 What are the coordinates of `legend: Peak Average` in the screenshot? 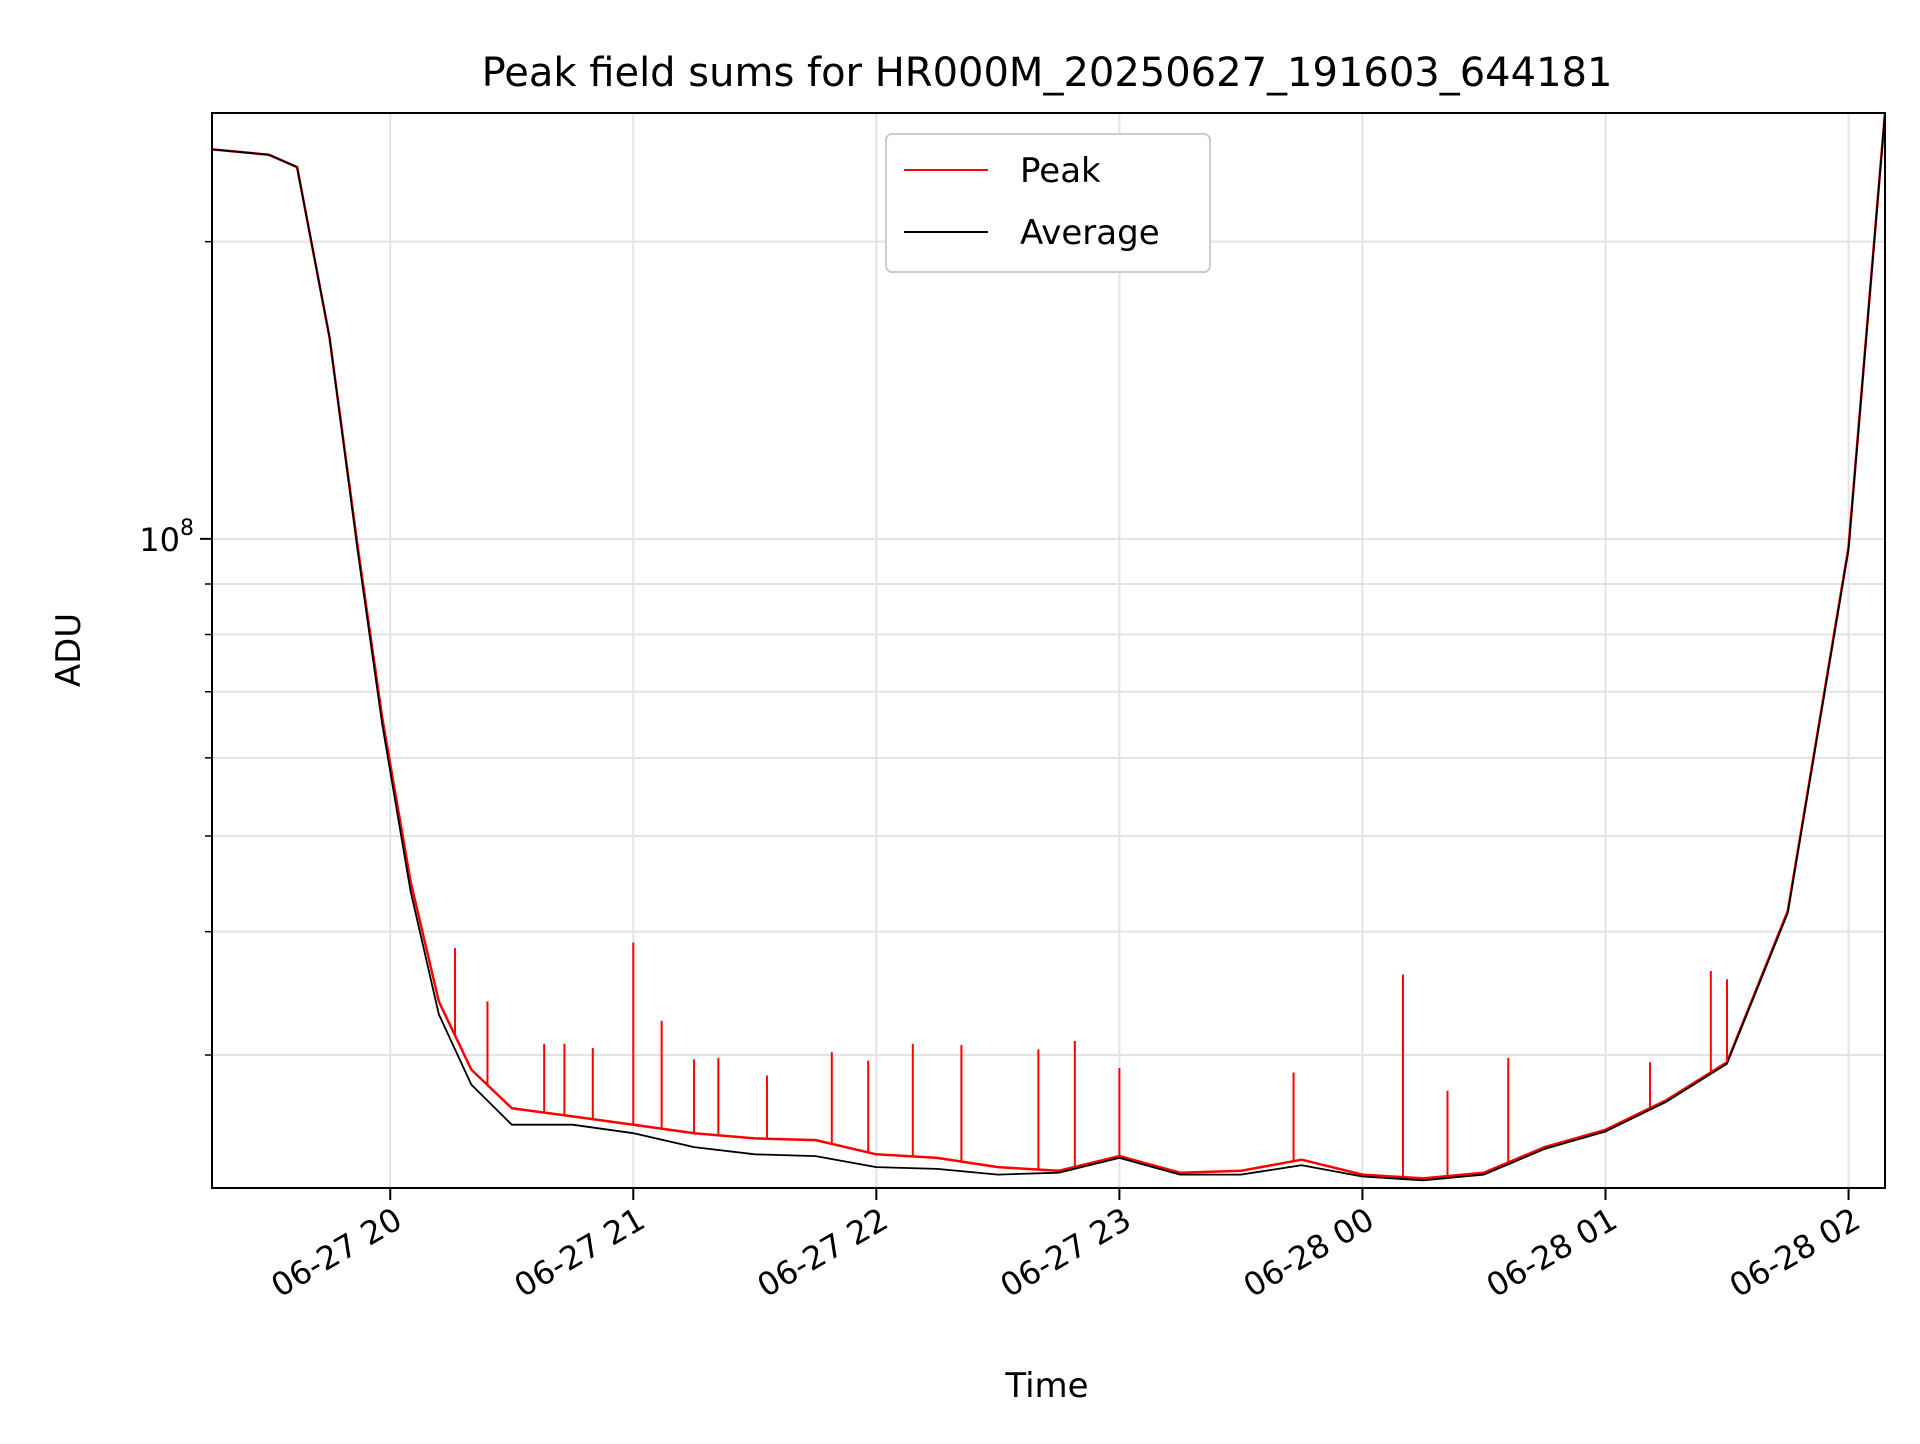 It's located at (1048, 203).